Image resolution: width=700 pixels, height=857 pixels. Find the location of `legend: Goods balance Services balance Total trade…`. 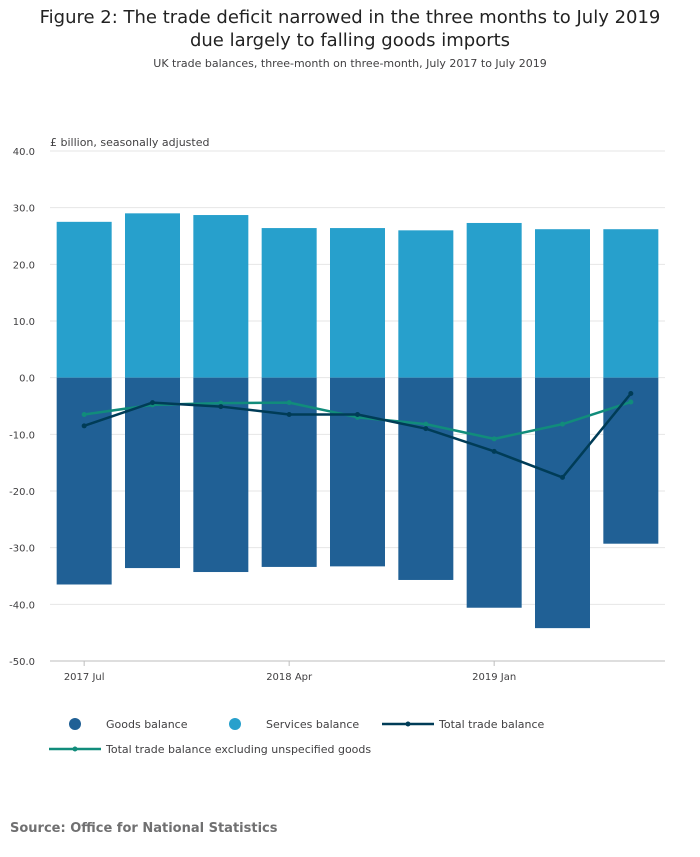

legend: Goods balance Services balance Total trade… is located at coordinates (297, 737).